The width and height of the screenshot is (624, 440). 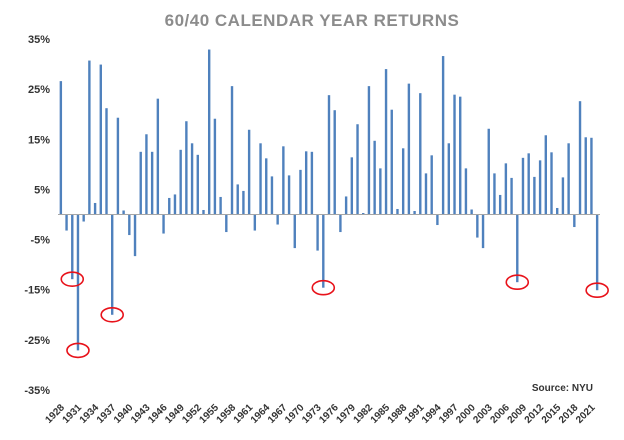 I want to click on y-tick-label: -25%, so click(x=37, y=341).